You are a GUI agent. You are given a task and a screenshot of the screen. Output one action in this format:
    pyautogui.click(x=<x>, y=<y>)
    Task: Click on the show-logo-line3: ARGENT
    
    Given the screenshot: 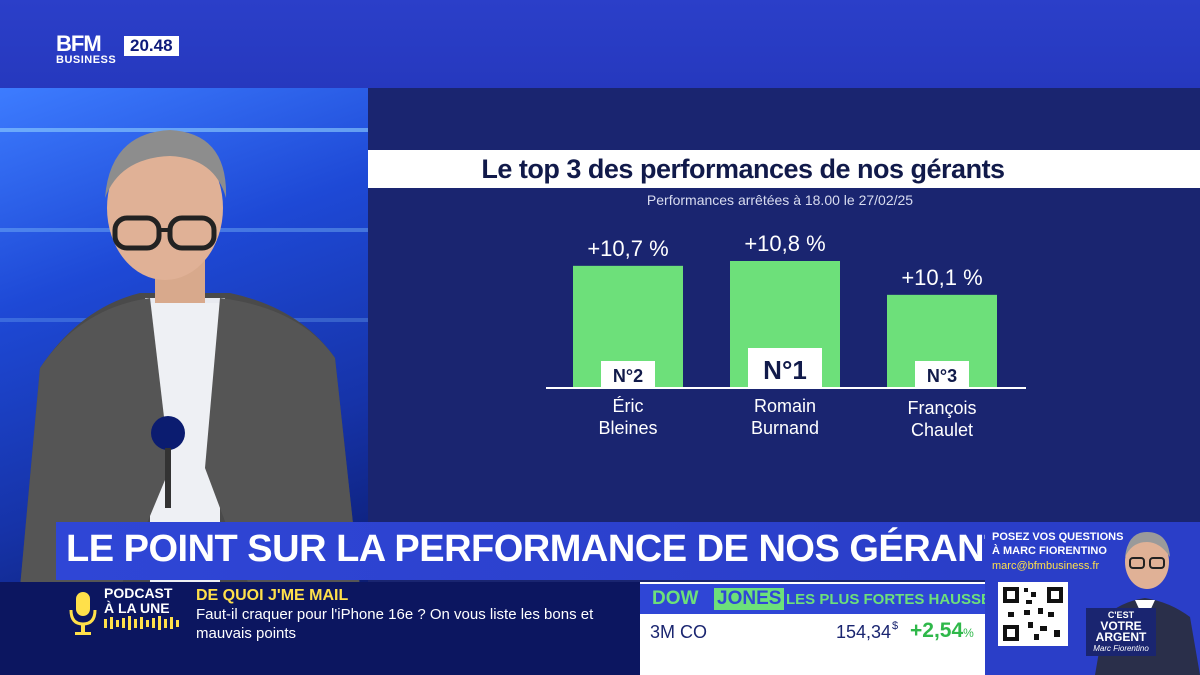 What is the action you would take?
    pyautogui.click(x=1121, y=637)
    